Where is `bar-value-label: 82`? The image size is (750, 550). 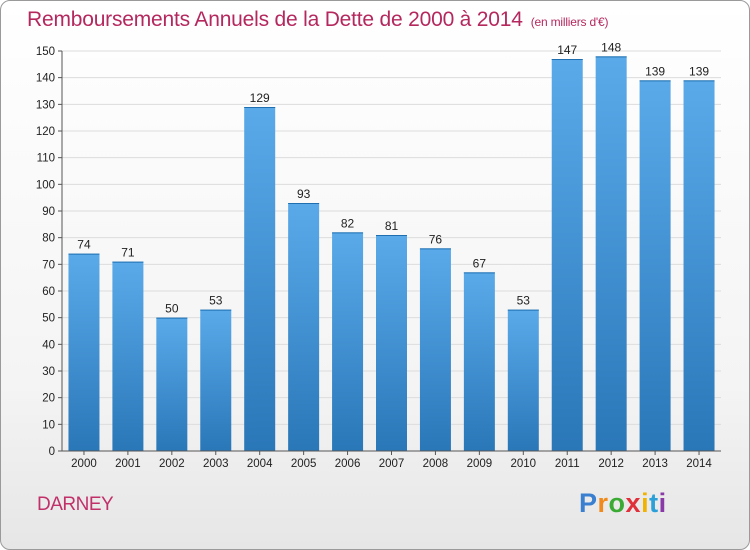
bar-value-label: 82 is located at coordinates (348, 223).